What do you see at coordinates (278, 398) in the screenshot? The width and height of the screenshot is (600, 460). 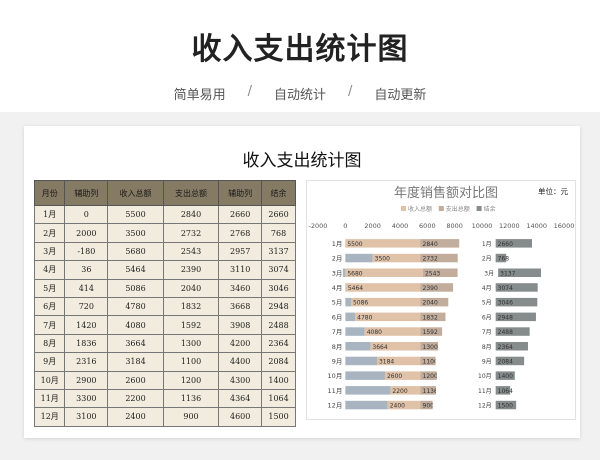 I see `table-cell: 1064` at bounding box center [278, 398].